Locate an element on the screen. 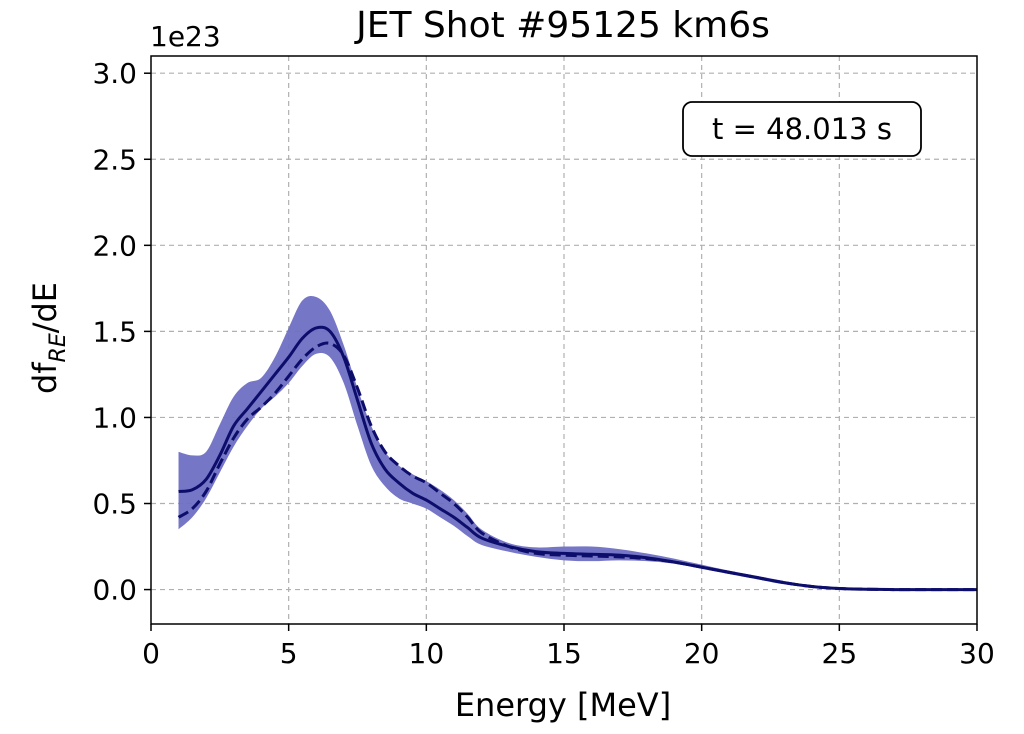 The height and width of the screenshot is (734, 1024). annotation-text: t = 48.013 s is located at coordinates (802, 129).